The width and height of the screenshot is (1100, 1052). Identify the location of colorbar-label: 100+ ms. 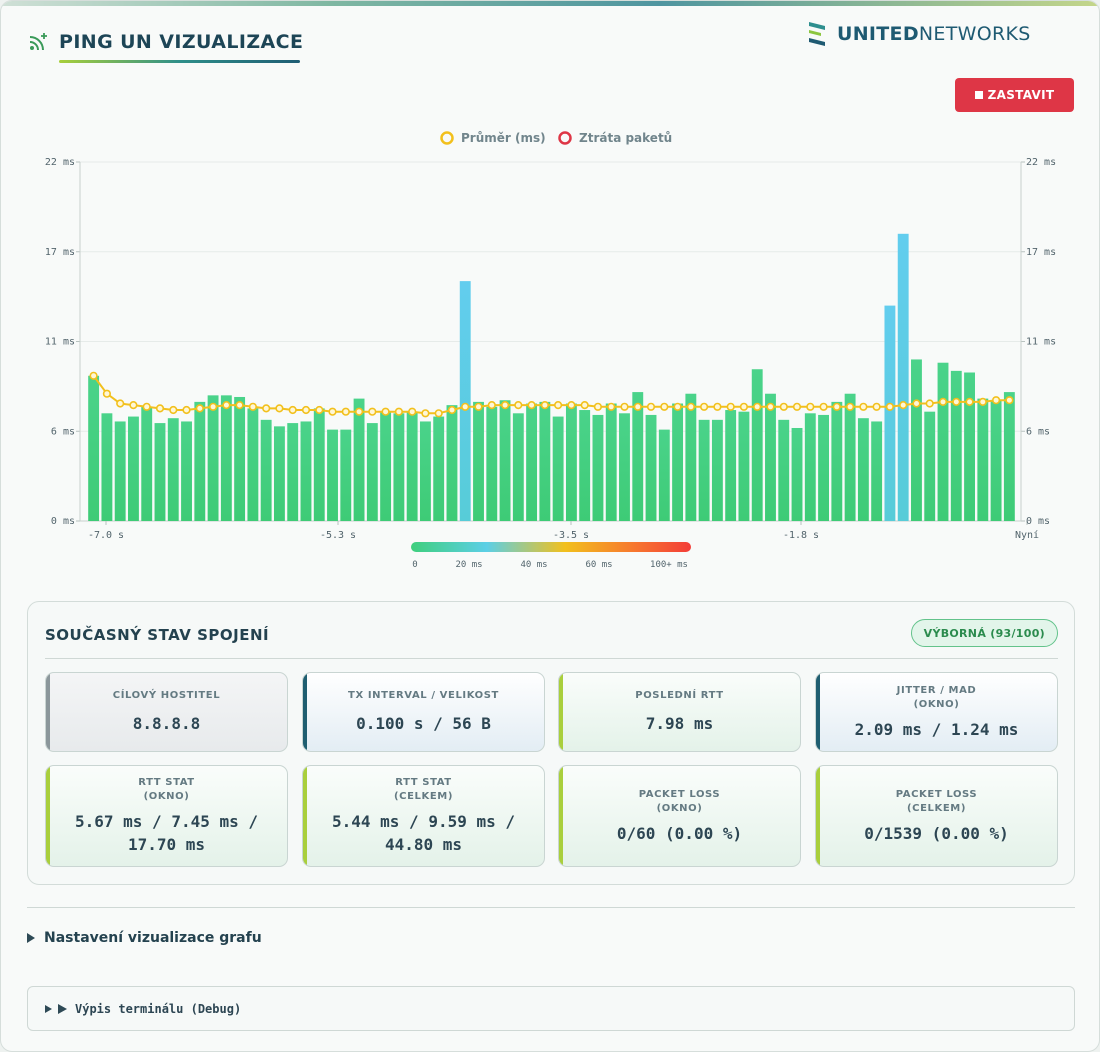
(669, 565).